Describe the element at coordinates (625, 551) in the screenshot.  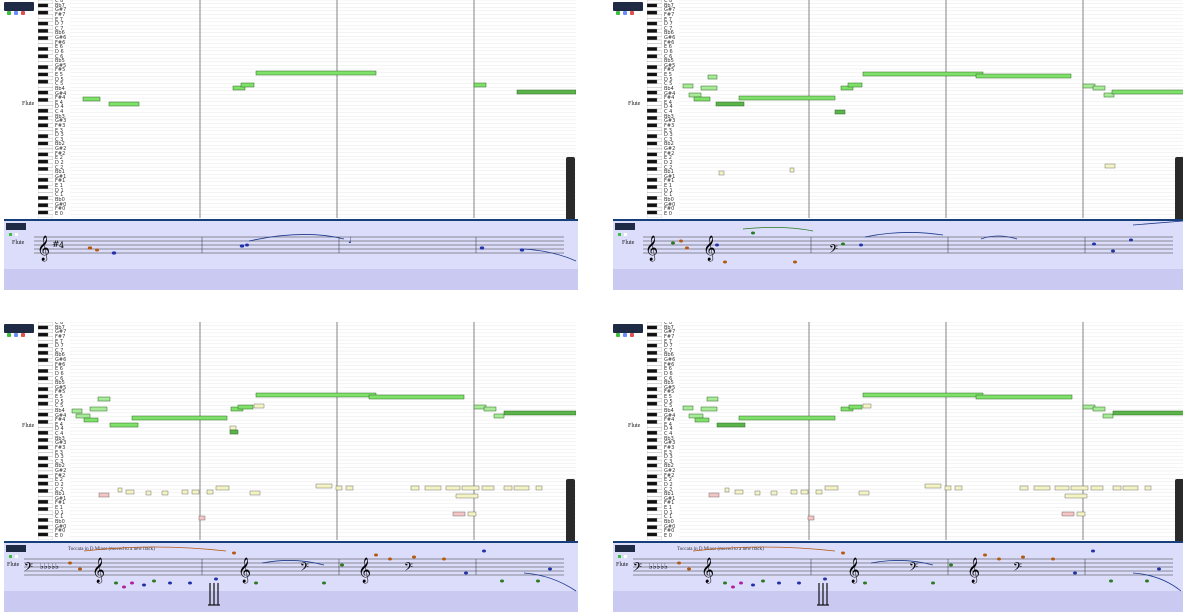
I see `staff-controls` at that location.